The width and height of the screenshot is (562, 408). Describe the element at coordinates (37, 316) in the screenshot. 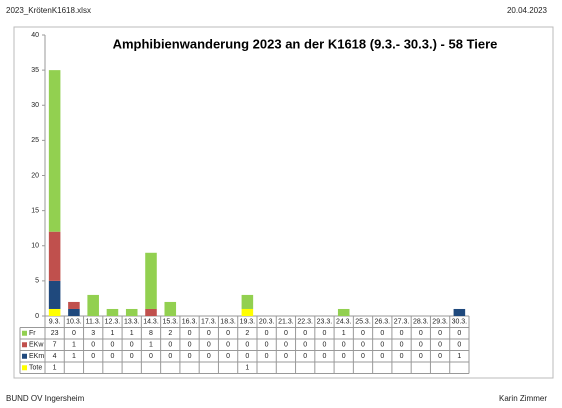

I see `y-tick-label: 0` at that location.